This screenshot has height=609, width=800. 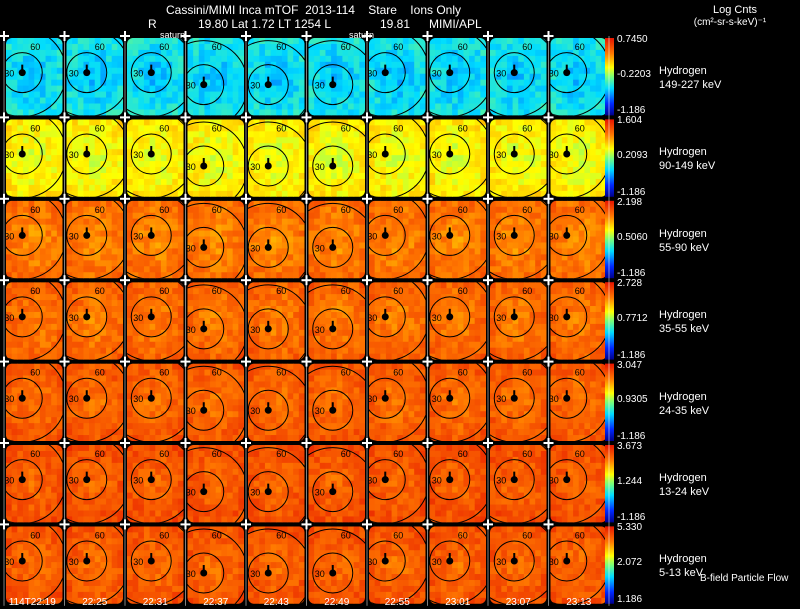 I want to click on image-cell-r4-c5: 30 60, so click(x=276, y=321).